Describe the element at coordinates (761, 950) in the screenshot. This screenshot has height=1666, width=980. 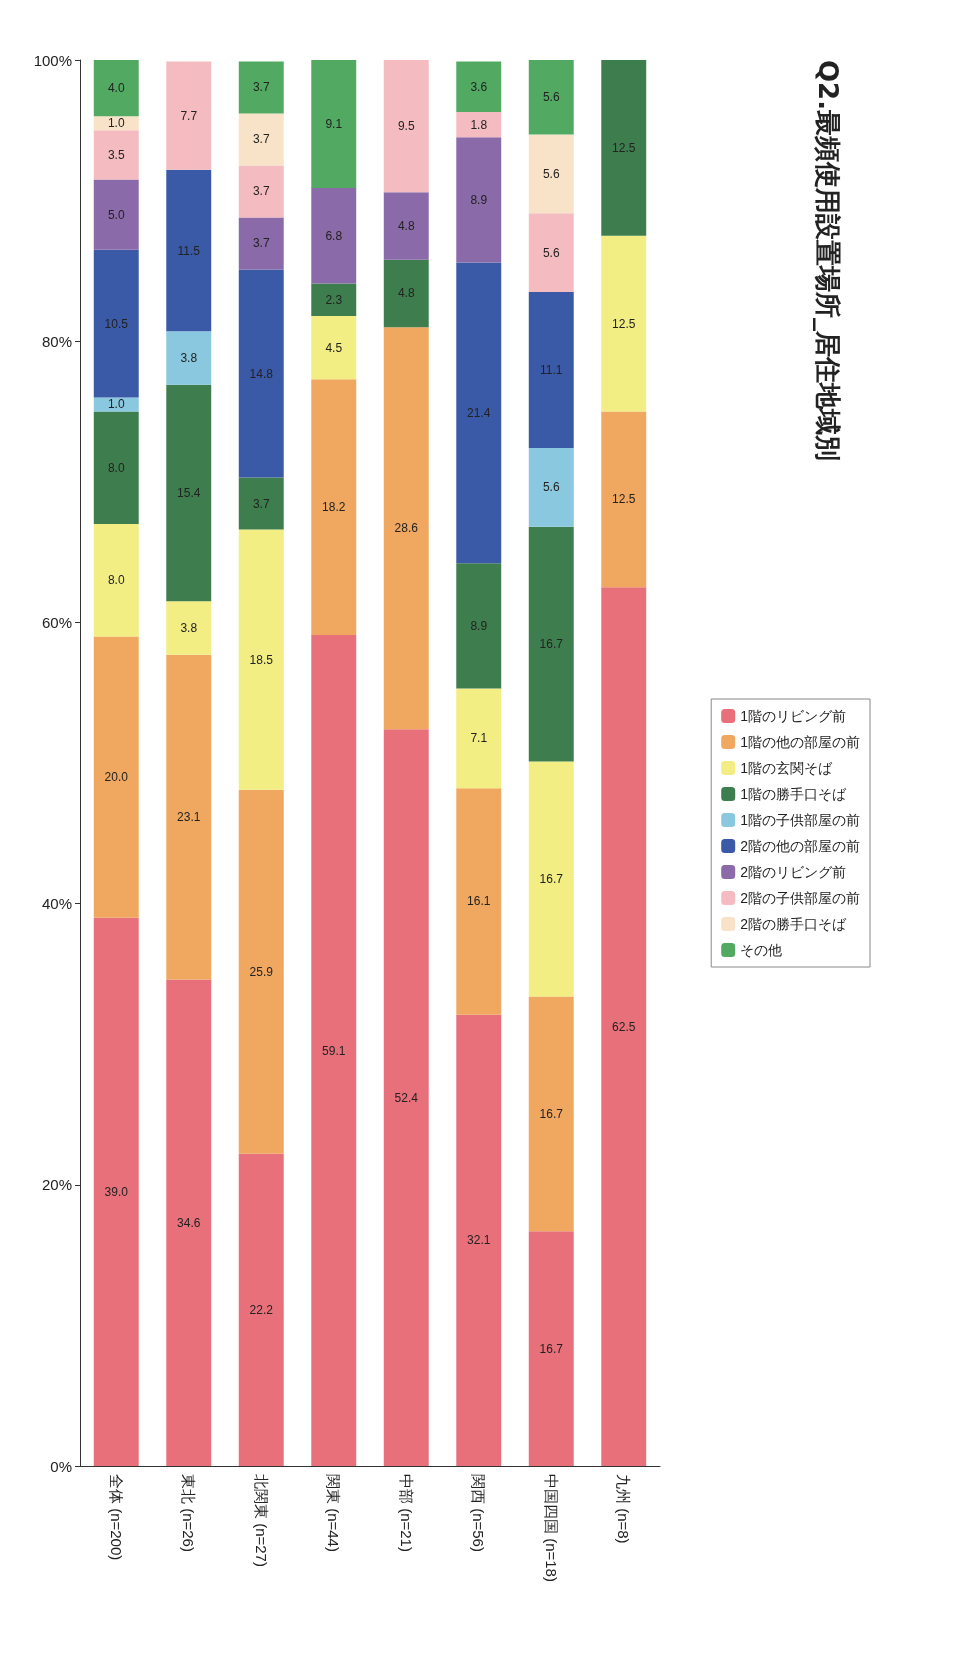
I see `legend-label: その他` at that location.